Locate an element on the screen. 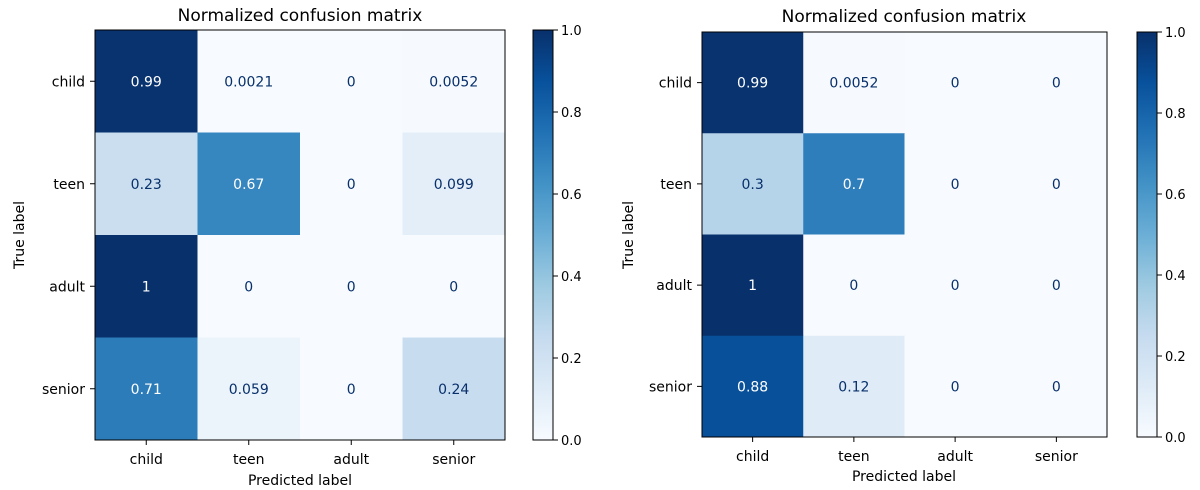  right-cell-adult-teen is located at coordinates (854, 285).